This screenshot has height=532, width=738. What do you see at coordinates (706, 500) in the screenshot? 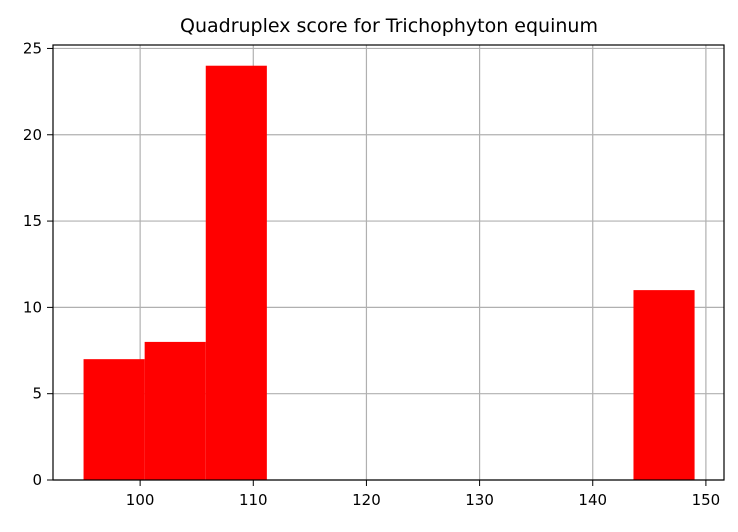
I see `x-tick-label: 150` at bounding box center [706, 500].